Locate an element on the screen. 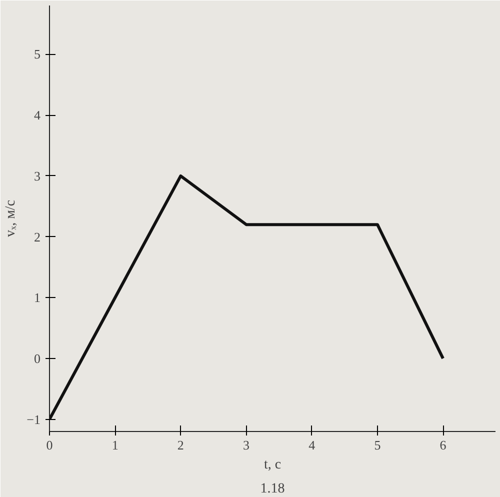 This screenshot has height=497, width=500. y-tick-label: −1 is located at coordinates (33, 419).